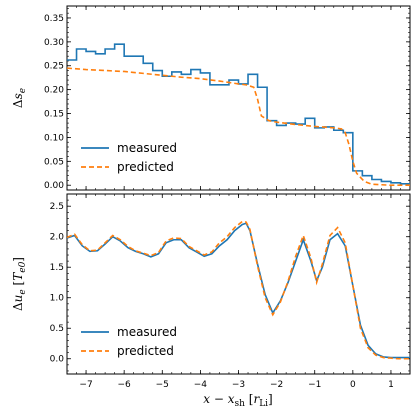 The width and height of the screenshot is (415, 415). I want to click on y-tick-label: 0.20, so click(54, 91).